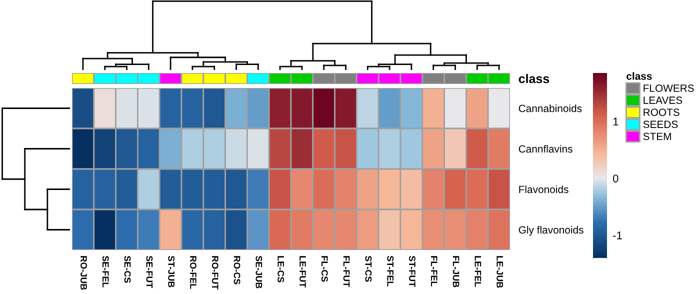 The image size is (700, 294). What do you see at coordinates (105, 272) in the screenshot?
I see `x-tick-label: SE-FEL` at bounding box center [105, 272].